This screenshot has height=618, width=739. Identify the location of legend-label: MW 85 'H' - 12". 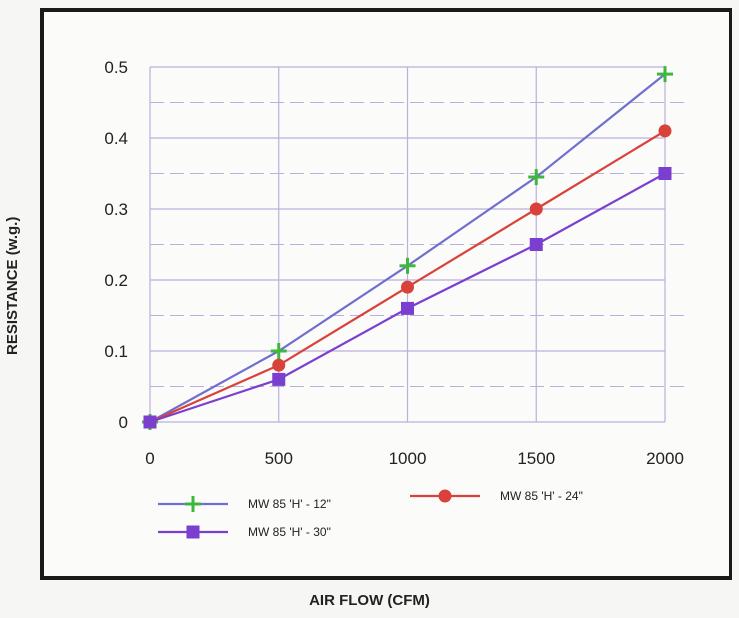
(289, 504).